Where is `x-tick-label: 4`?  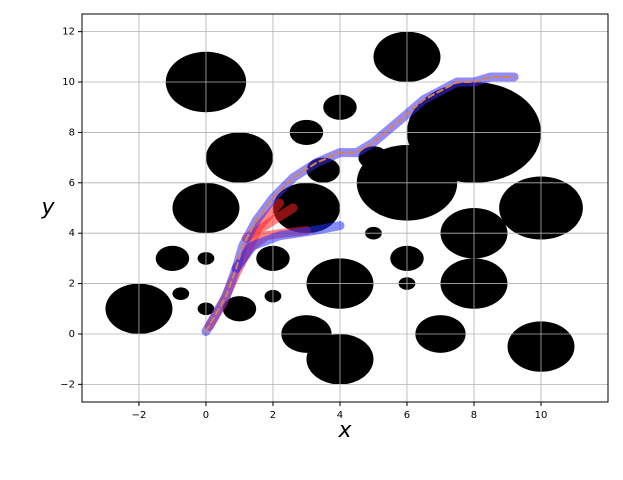
x-tick-label: 4 is located at coordinates (340, 415).